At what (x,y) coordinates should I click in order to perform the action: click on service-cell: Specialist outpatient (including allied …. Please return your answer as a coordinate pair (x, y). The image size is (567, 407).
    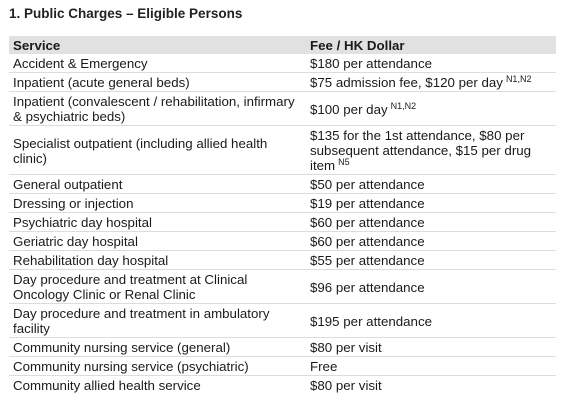
    Looking at the image, I should click on (157, 150).